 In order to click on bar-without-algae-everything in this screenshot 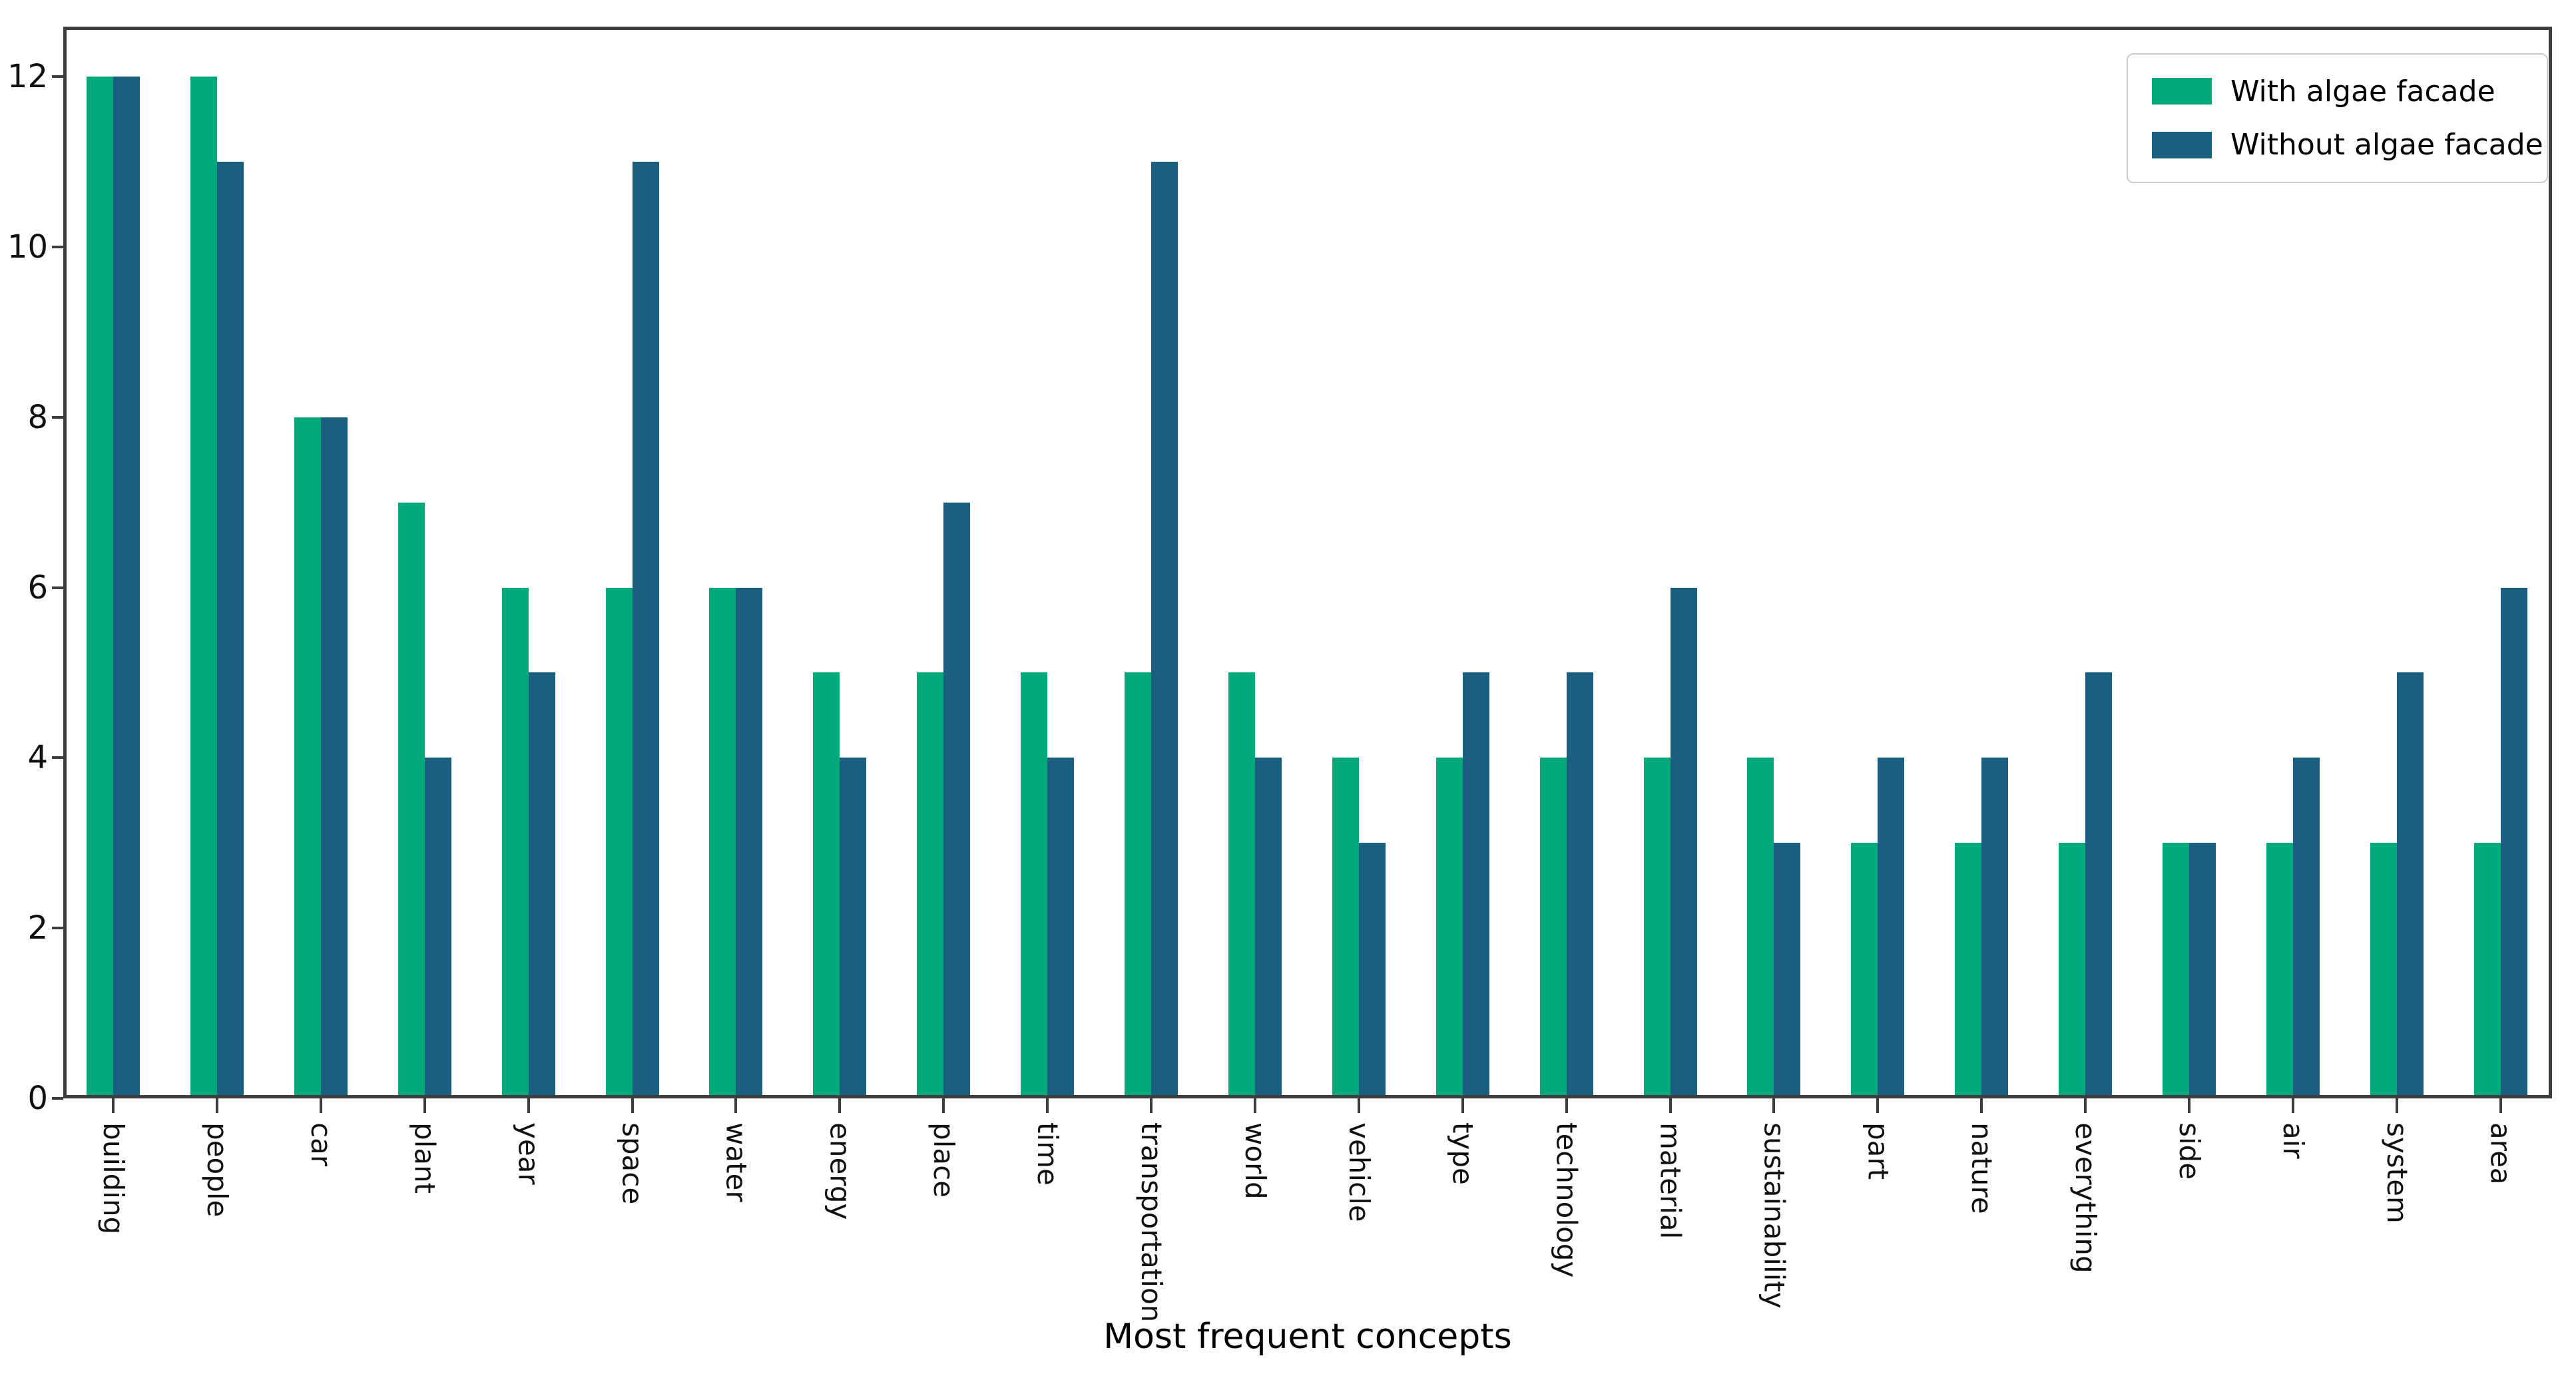, I will do `click(2099, 885)`.